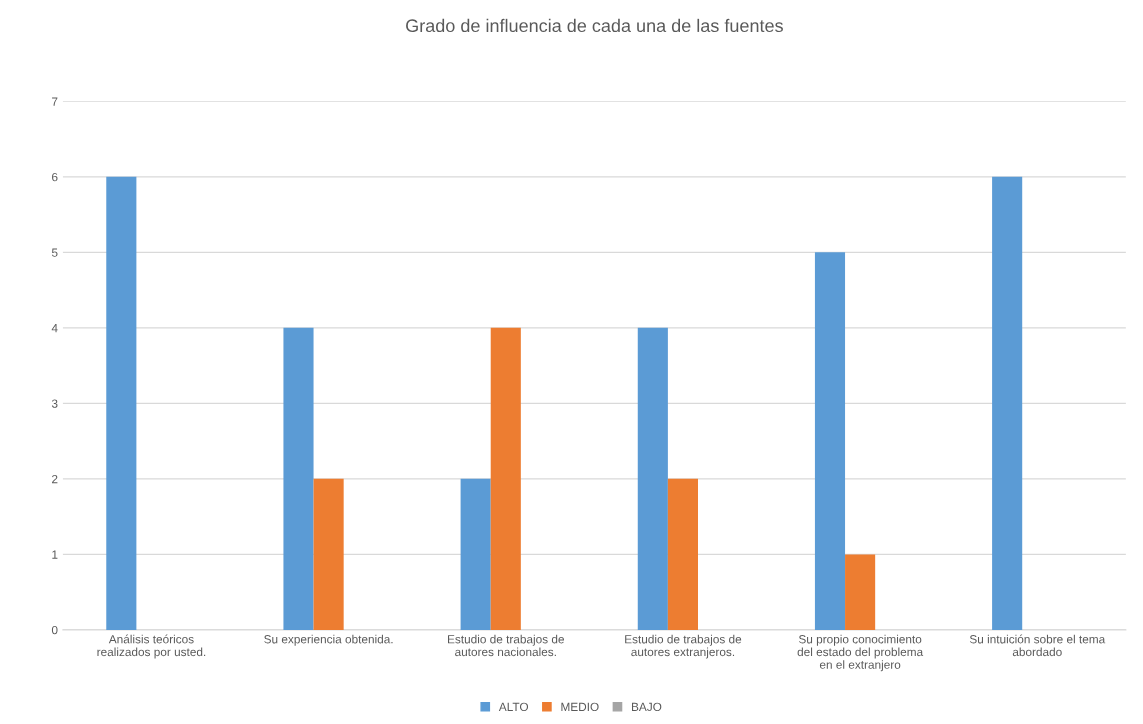 The image size is (1143, 724). What do you see at coordinates (513, 707) in the screenshot?
I see `legend-label: ALTO` at bounding box center [513, 707].